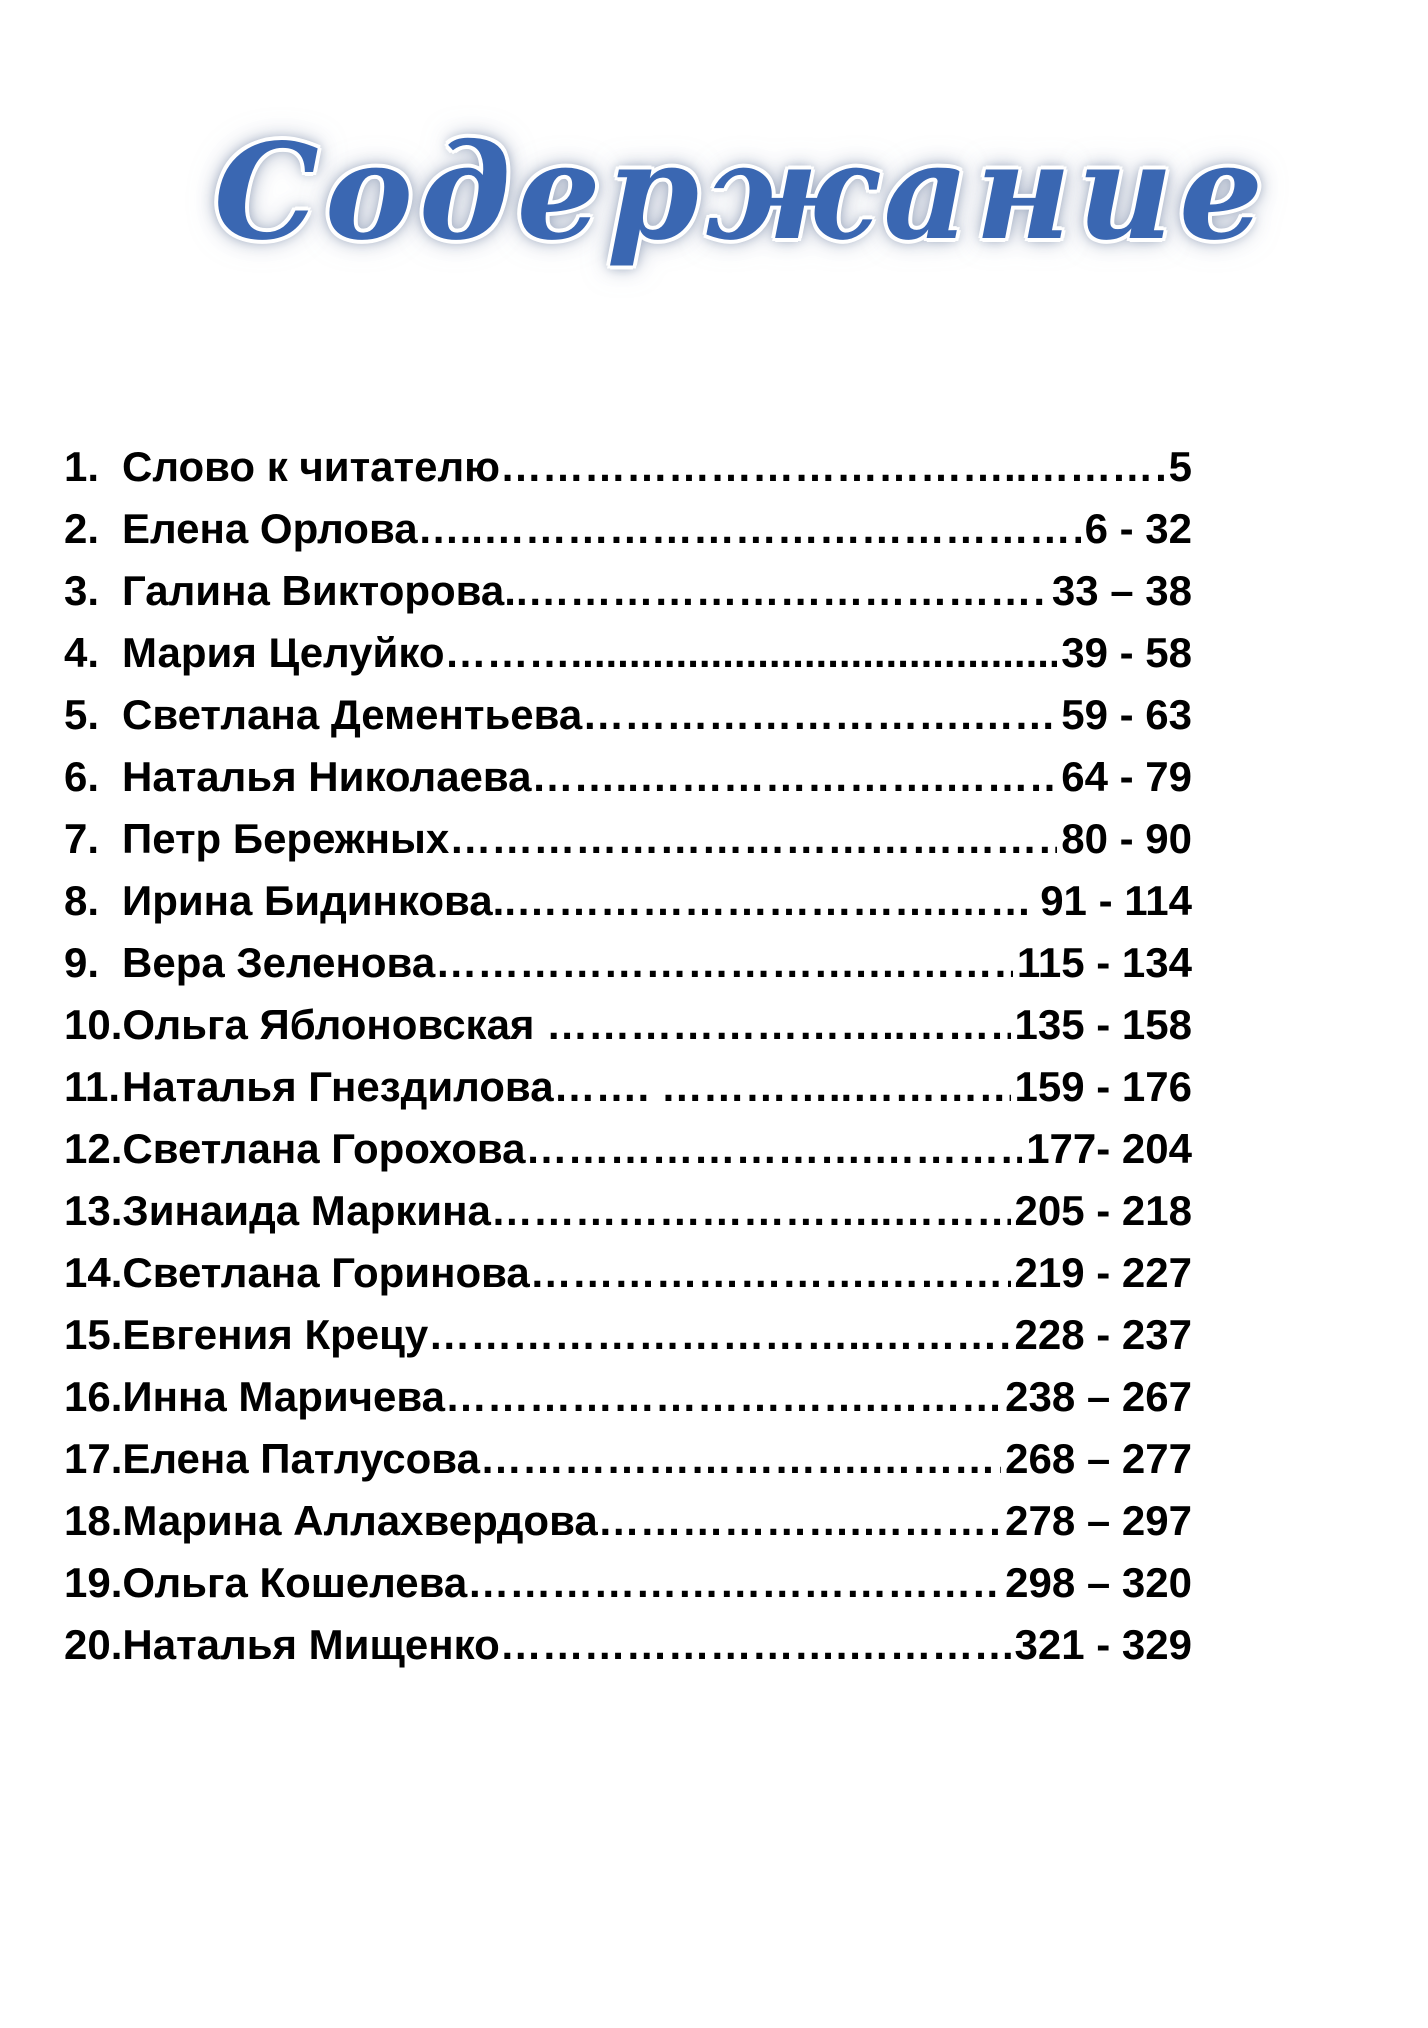 This screenshot has height=2028, width=1428. I want to click on toc-entry-name: Петр Бережных, so click(286, 838).